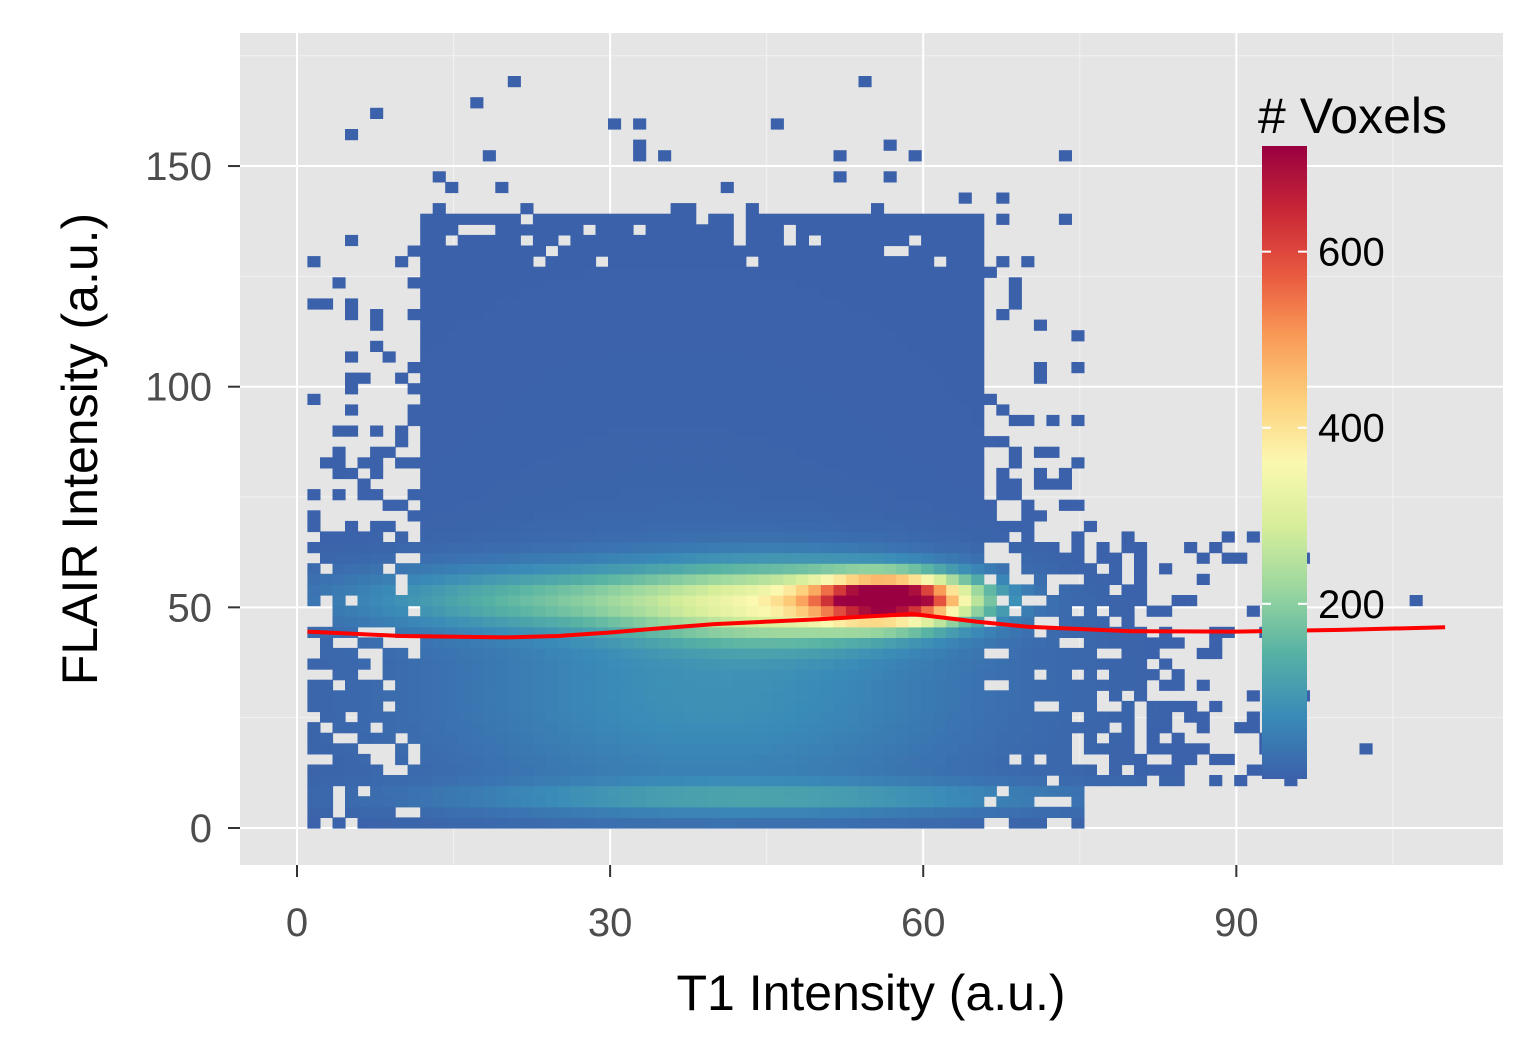  What do you see at coordinates (190, 608) in the screenshot?
I see `y-tick-label: 50` at bounding box center [190, 608].